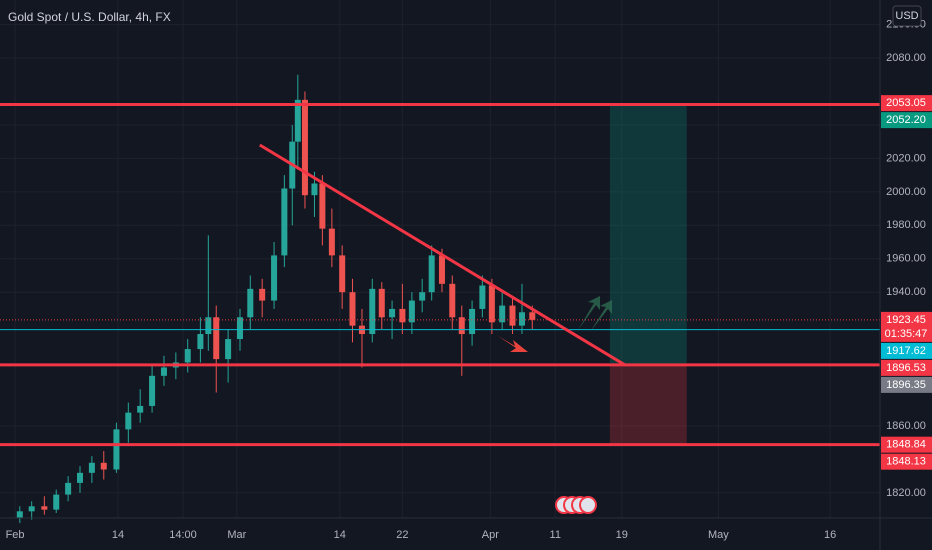  I want to click on x-tick-label: 22, so click(402, 535).